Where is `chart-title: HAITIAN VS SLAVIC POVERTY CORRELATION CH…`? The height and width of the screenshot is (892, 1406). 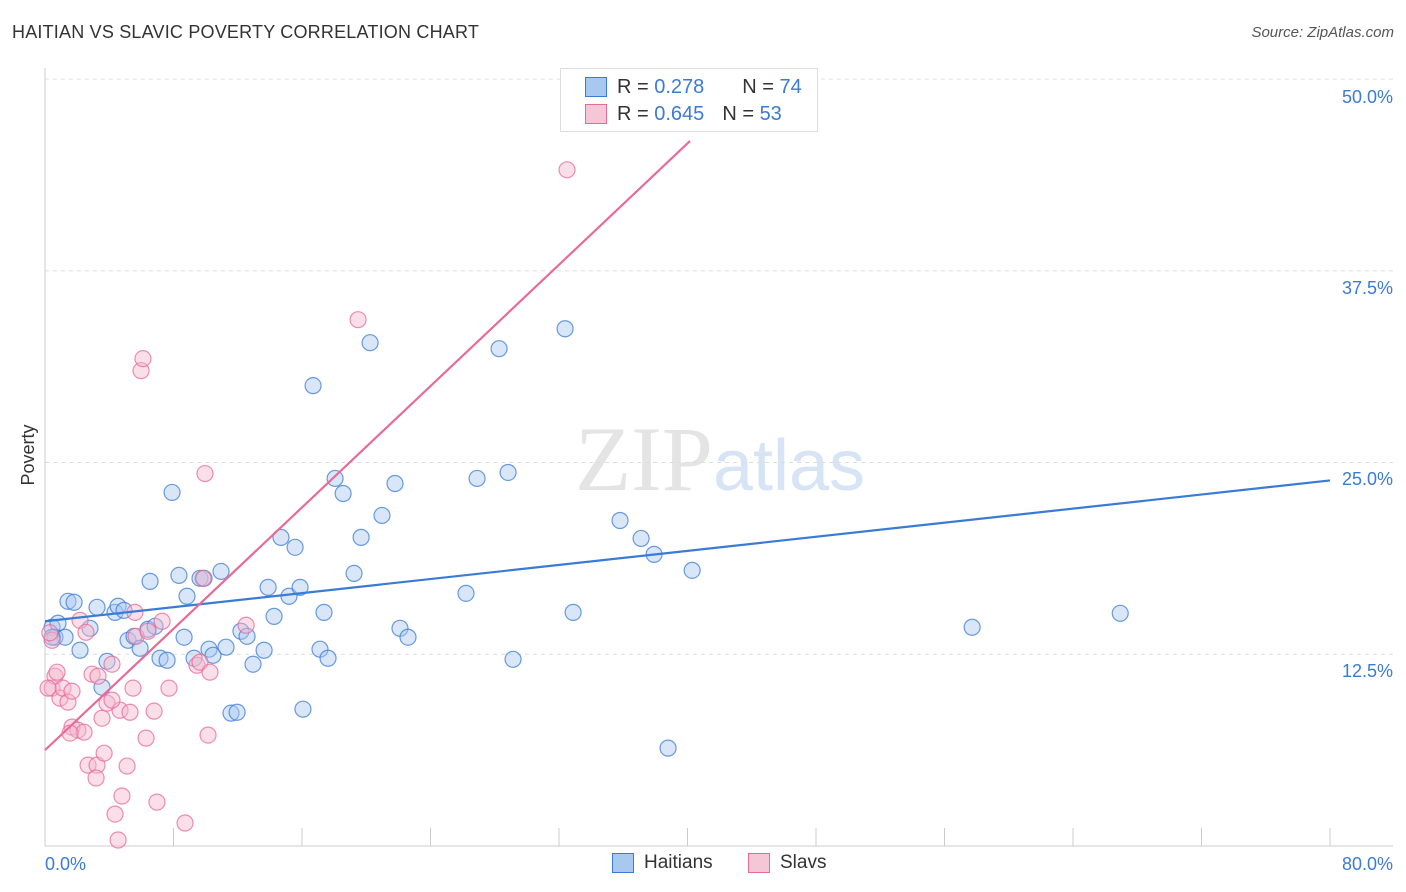 chart-title: HAITIAN VS SLAVIC POVERTY CORRELATION CH… is located at coordinates (246, 32).